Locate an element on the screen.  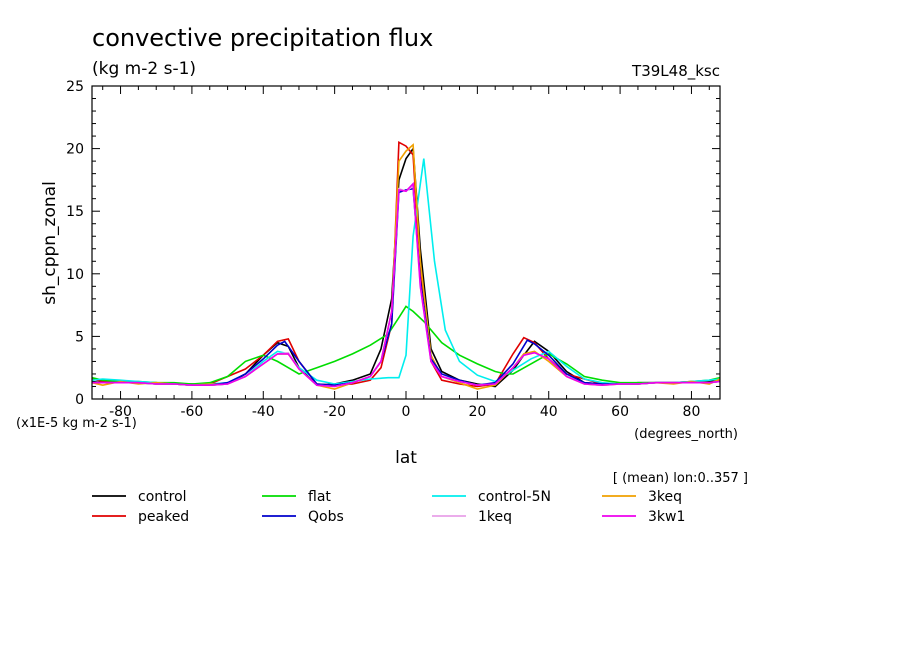
mean-note: [ (mean) lon:0..357 ] is located at coordinates (680, 478).